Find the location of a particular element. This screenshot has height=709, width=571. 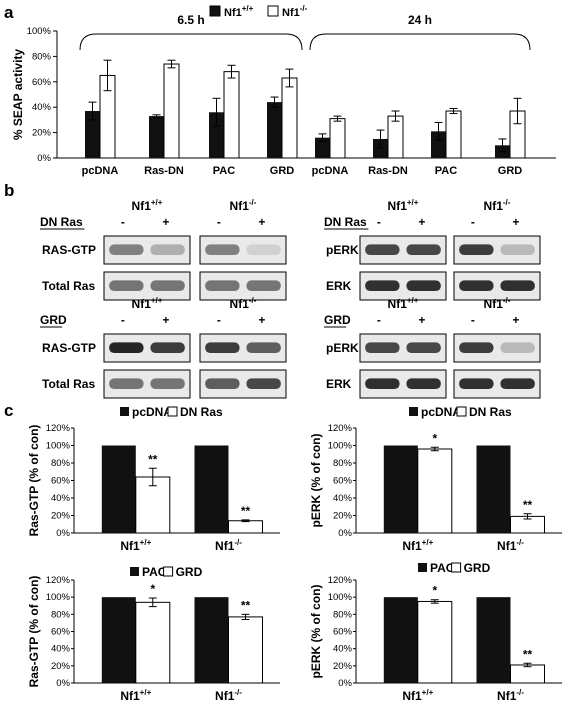

panel-label-c: c is located at coordinates (8, 410).